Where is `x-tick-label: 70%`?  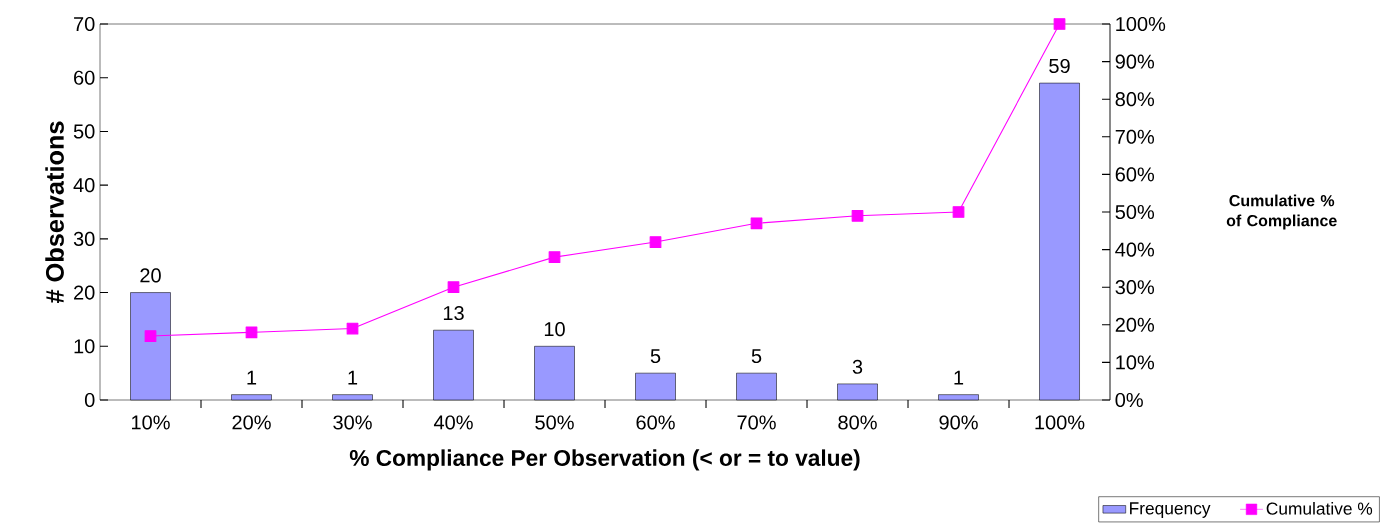
x-tick-label: 70% is located at coordinates (756, 422).